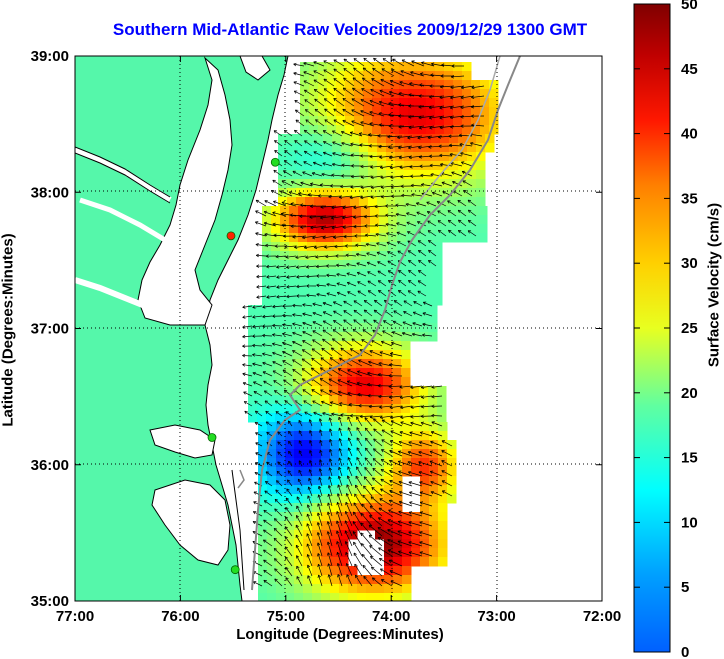 The height and width of the screenshot is (659, 724). I want to click on x-tick-label: 73:00, so click(496, 616).